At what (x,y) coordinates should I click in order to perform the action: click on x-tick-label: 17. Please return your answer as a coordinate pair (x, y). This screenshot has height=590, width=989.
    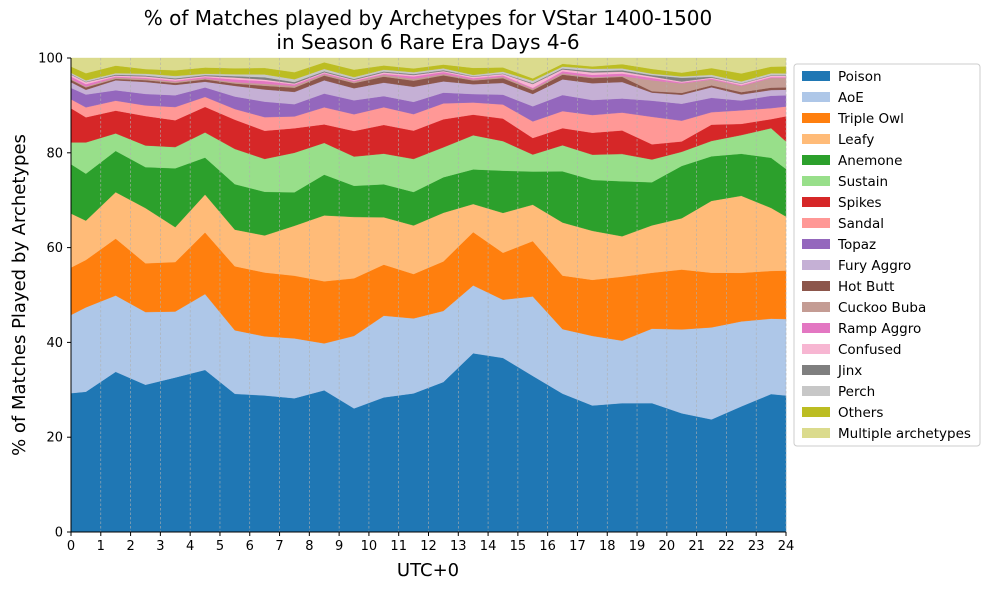
    Looking at the image, I should click on (577, 546).